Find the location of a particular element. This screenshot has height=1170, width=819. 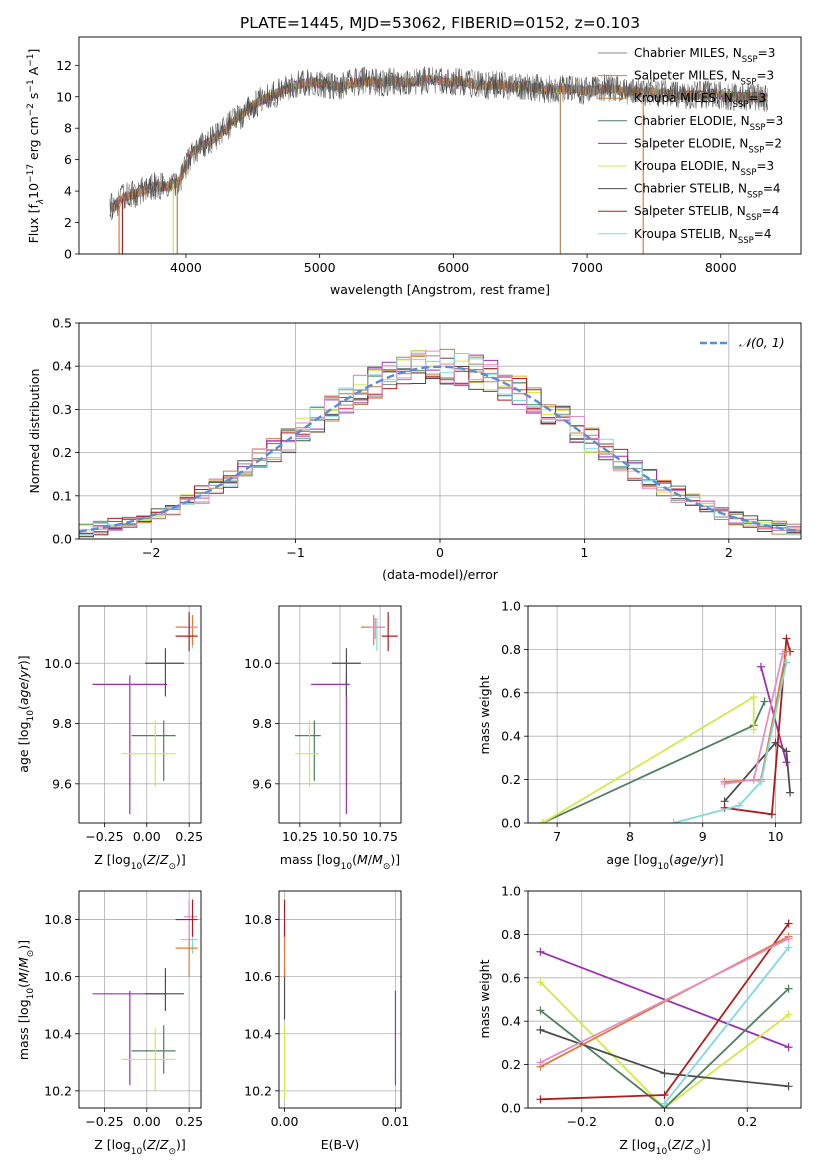

legend-entry: 𝒩(0, 1) is located at coordinates (762, 342).